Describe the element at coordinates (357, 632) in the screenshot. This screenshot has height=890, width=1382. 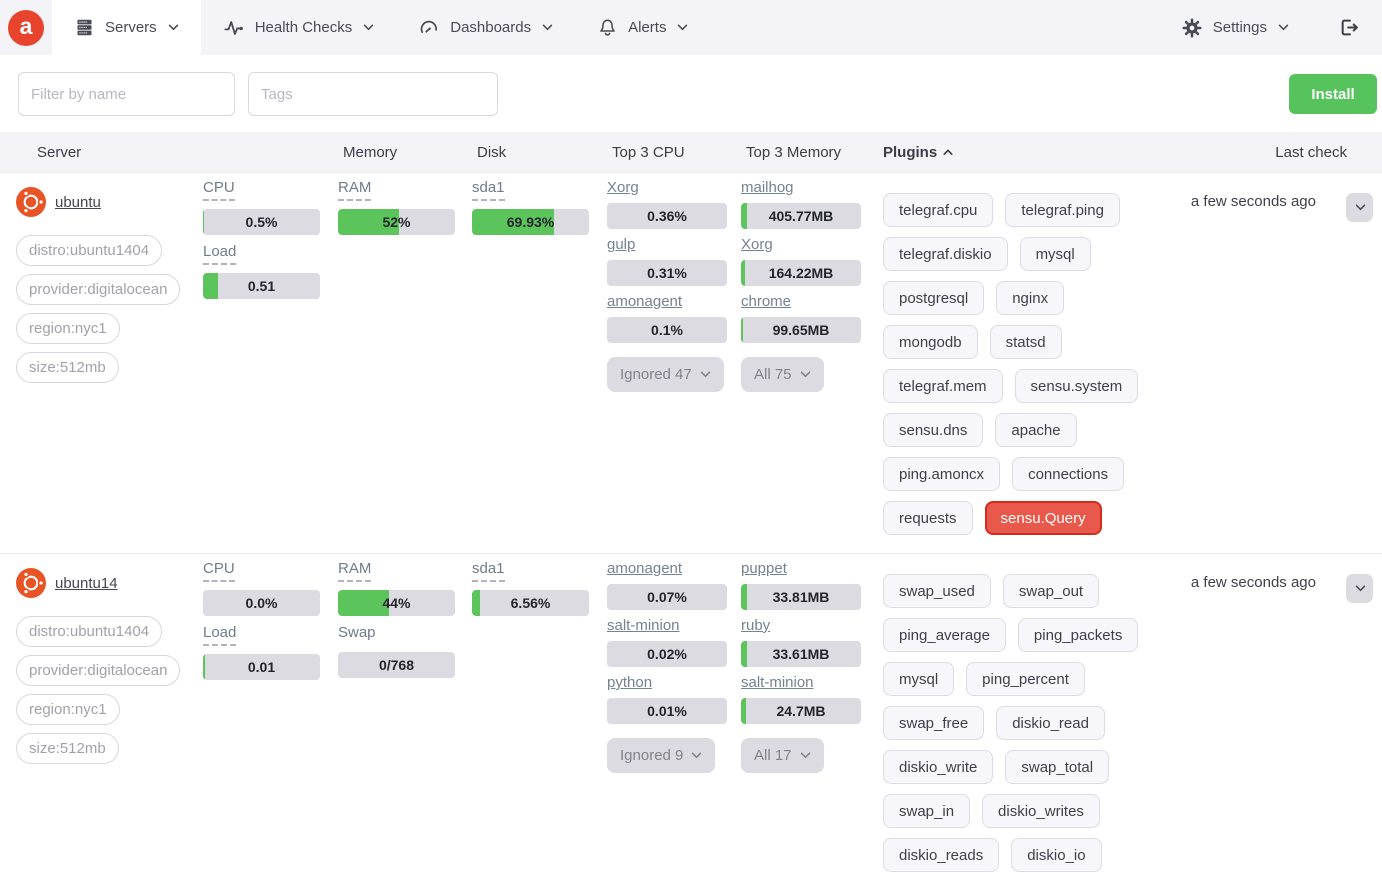
I see `metric-label: Swap` at that location.